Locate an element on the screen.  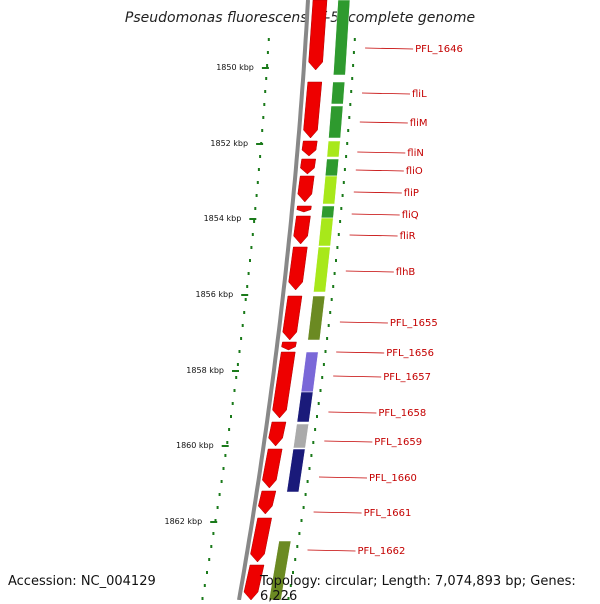
cds-track is located at coordinates (285, 300).